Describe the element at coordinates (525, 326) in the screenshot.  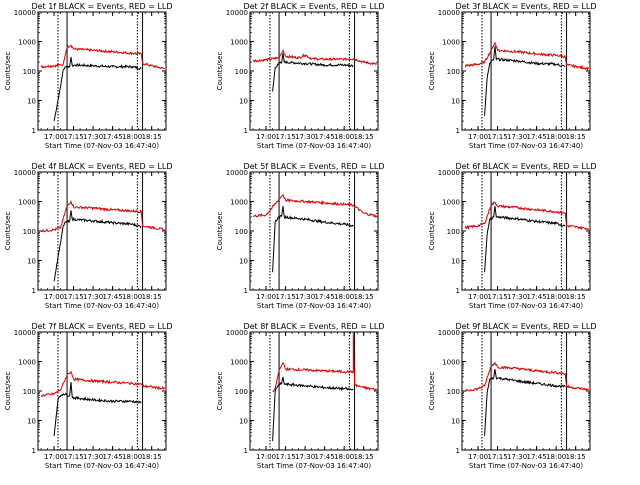
I see `panel-title: Det 9f BLACK = Events, RED = LLD` at that location.